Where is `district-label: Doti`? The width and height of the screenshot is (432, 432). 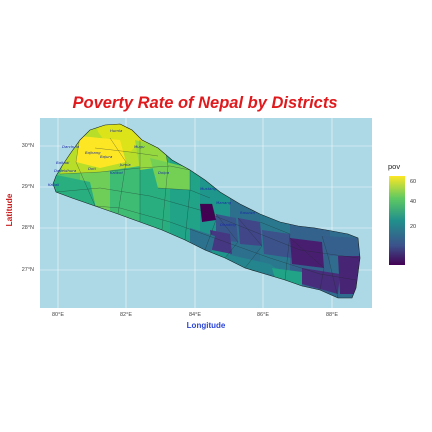
district-label: Doti is located at coordinates (92, 168).